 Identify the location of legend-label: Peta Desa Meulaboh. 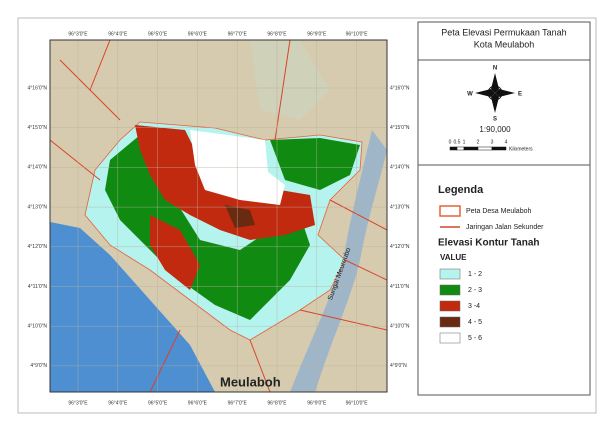
(498, 211).